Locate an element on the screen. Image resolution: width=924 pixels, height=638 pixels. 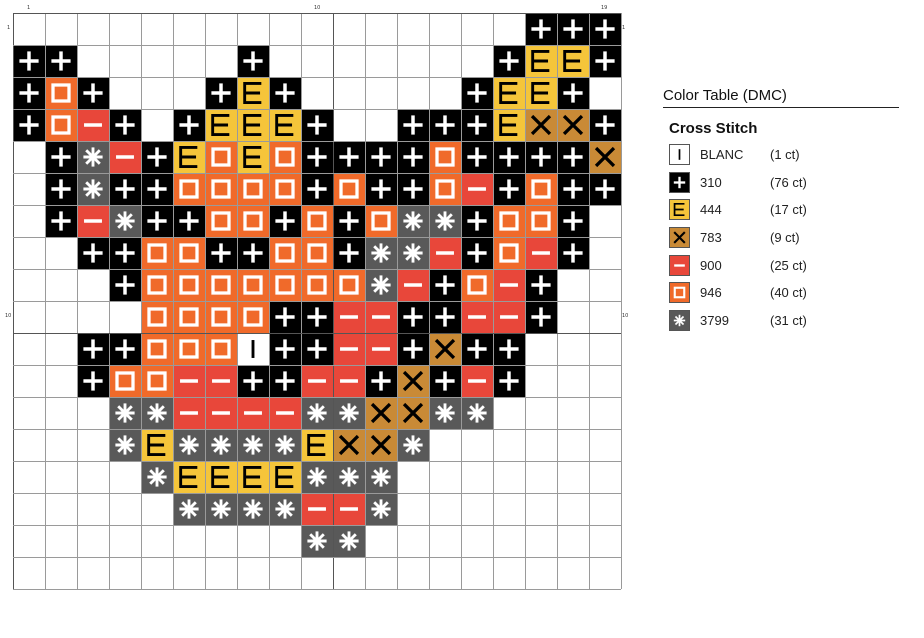
legend-row: BLANC (1 ct) is located at coordinates (781, 155).